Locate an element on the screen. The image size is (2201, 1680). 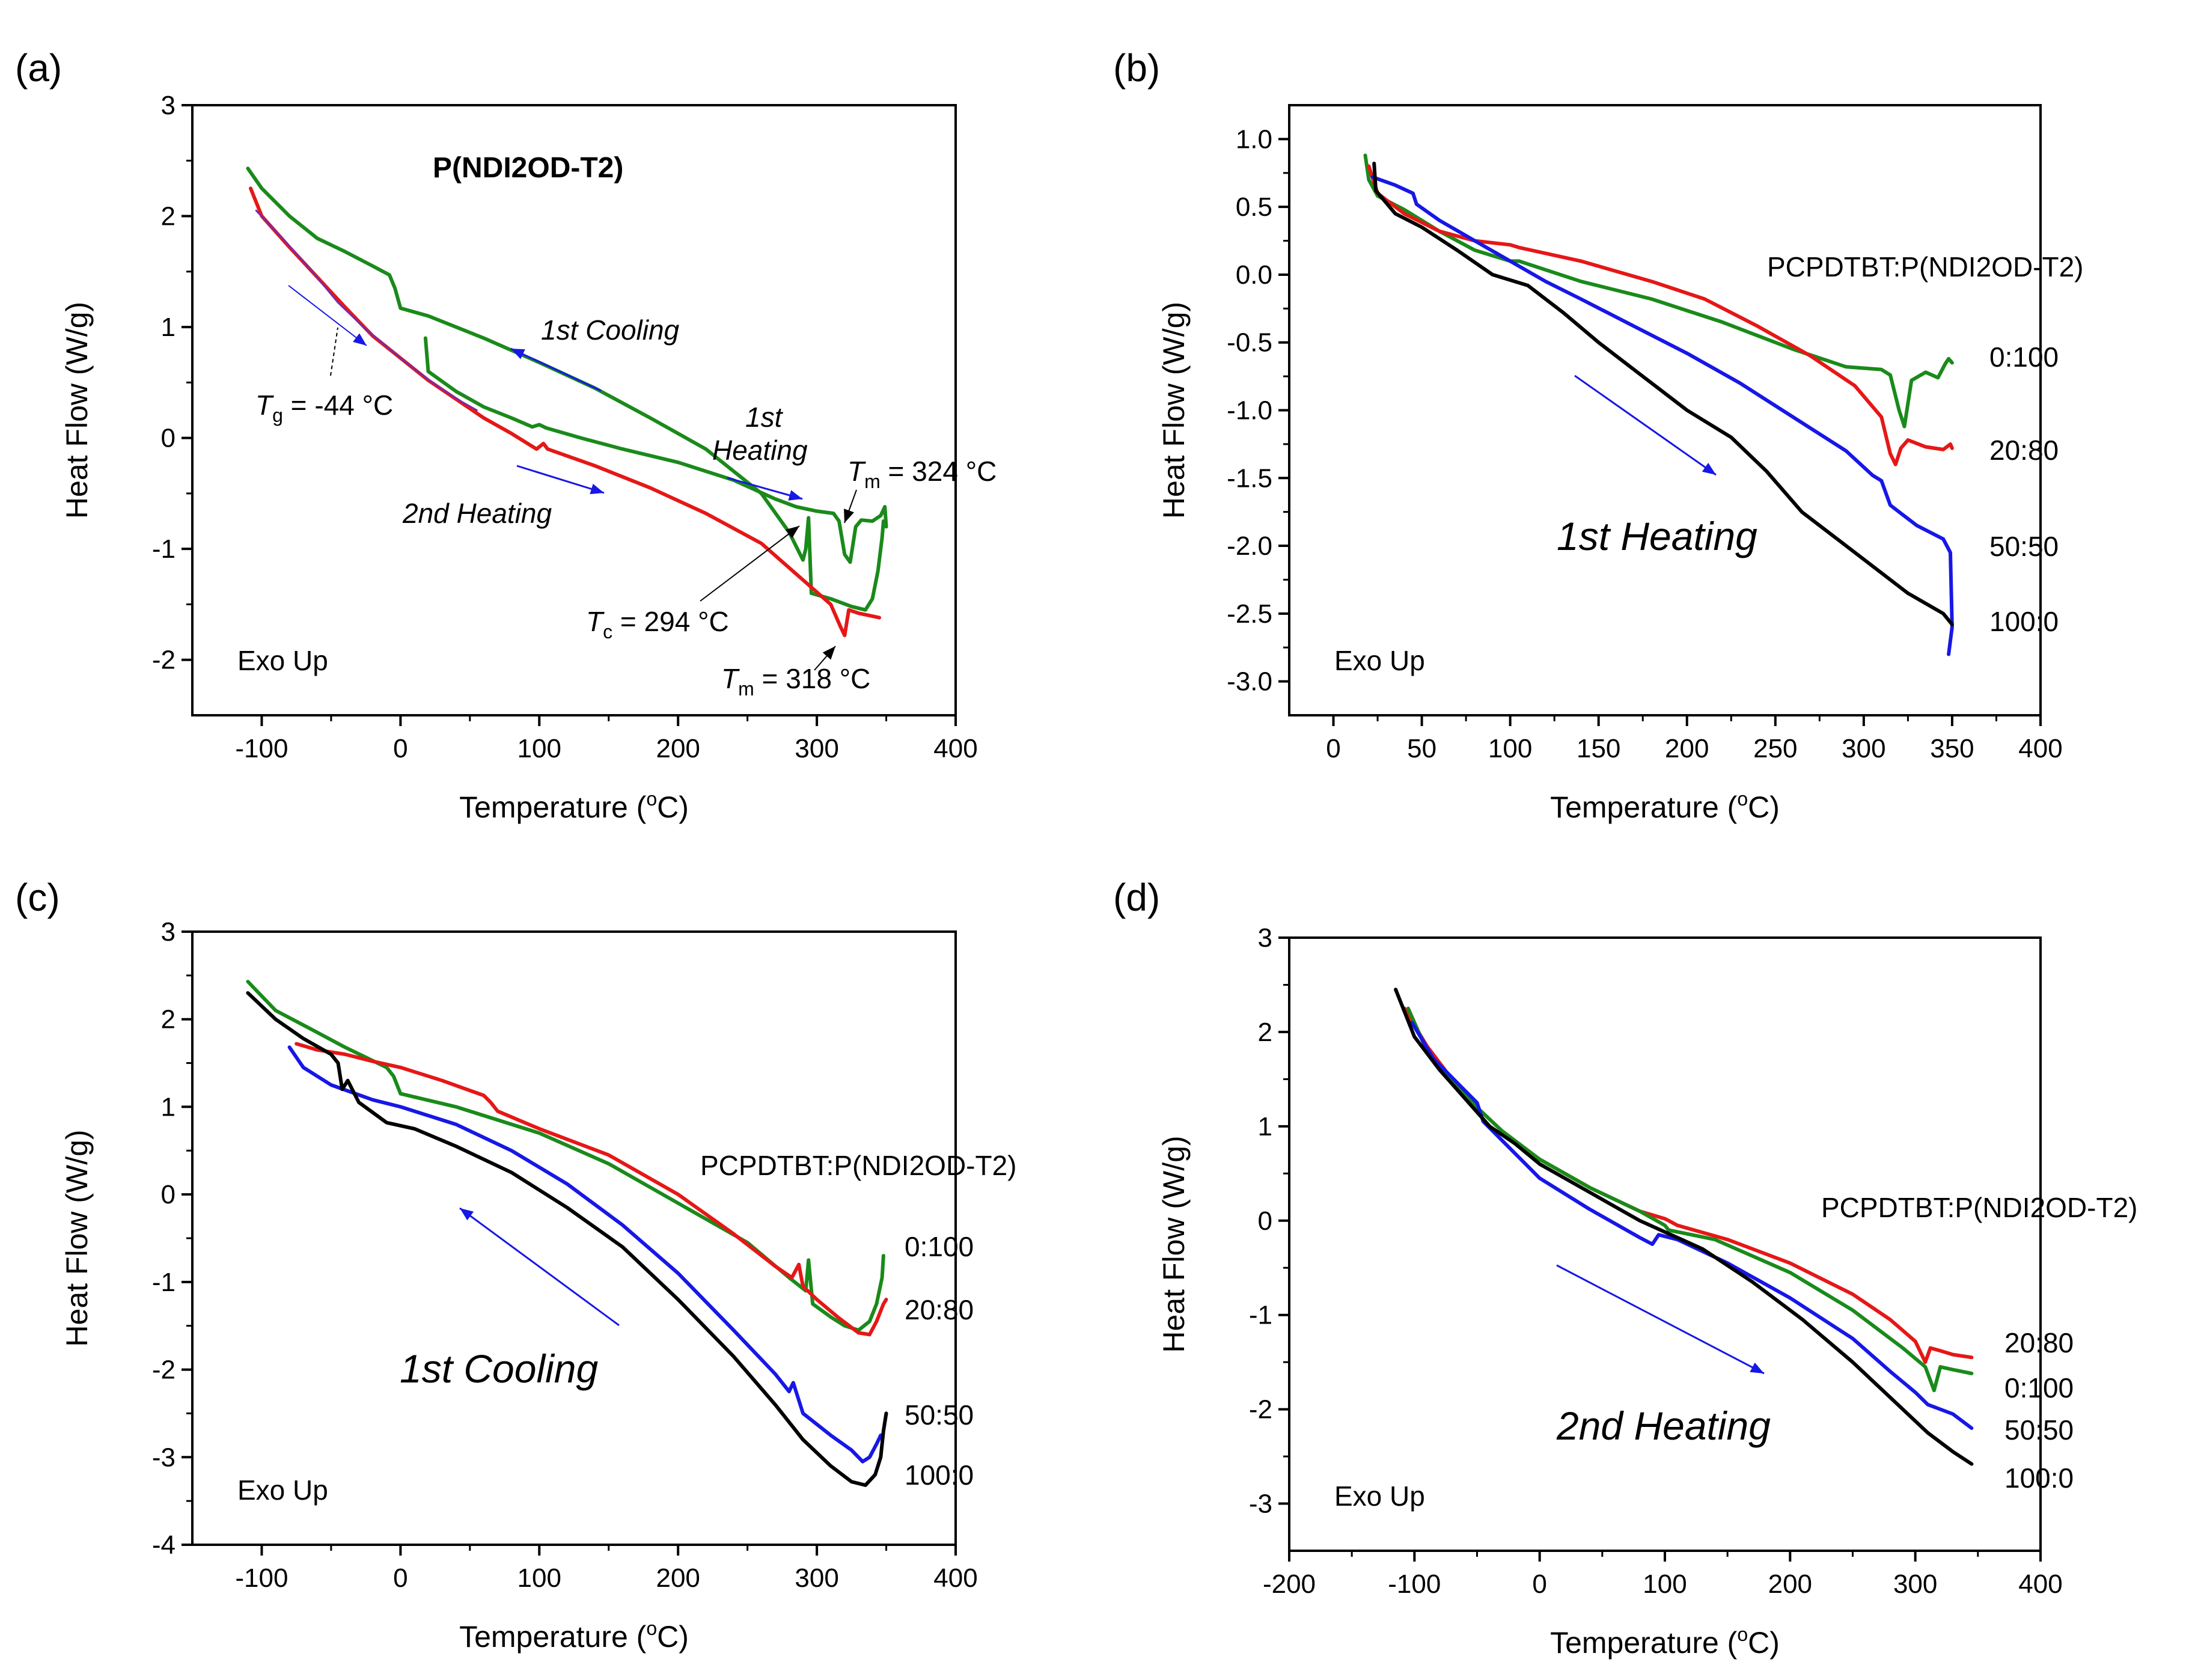
cooling-label: 1st Cooling is located at coordinates (610, 330).